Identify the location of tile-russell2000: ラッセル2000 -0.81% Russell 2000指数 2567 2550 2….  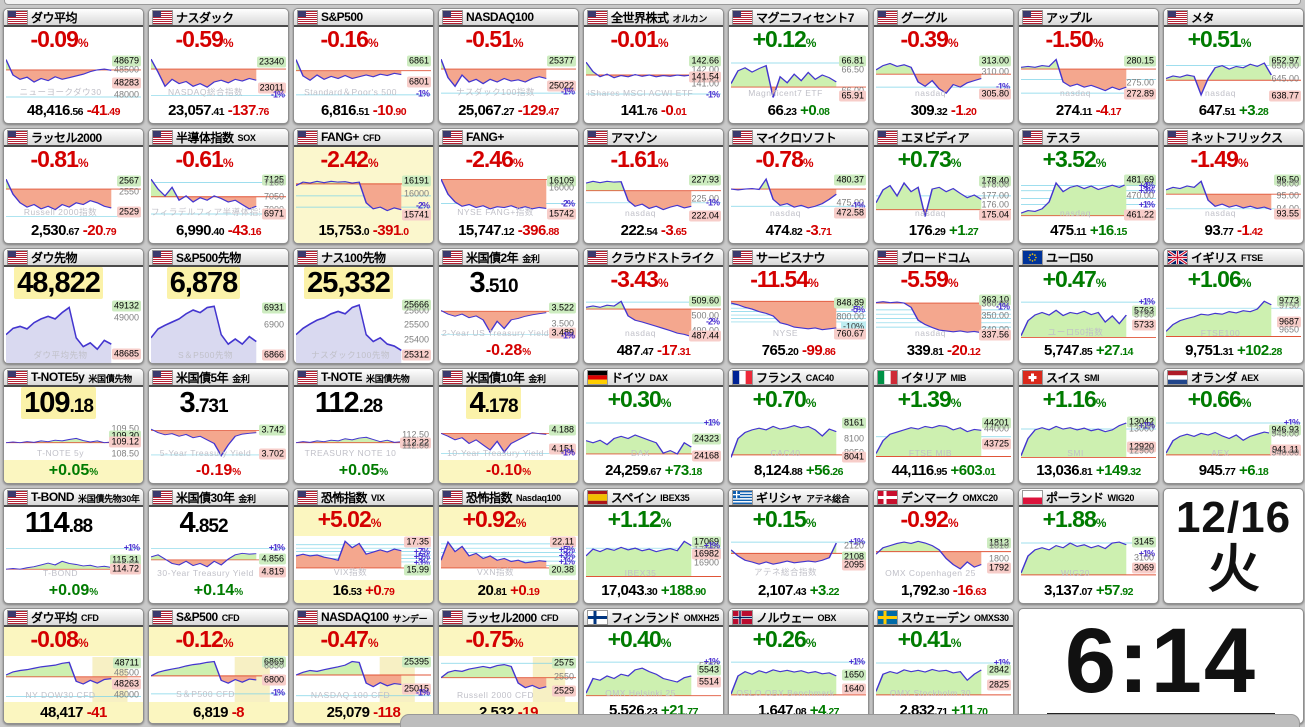
(73, 186).